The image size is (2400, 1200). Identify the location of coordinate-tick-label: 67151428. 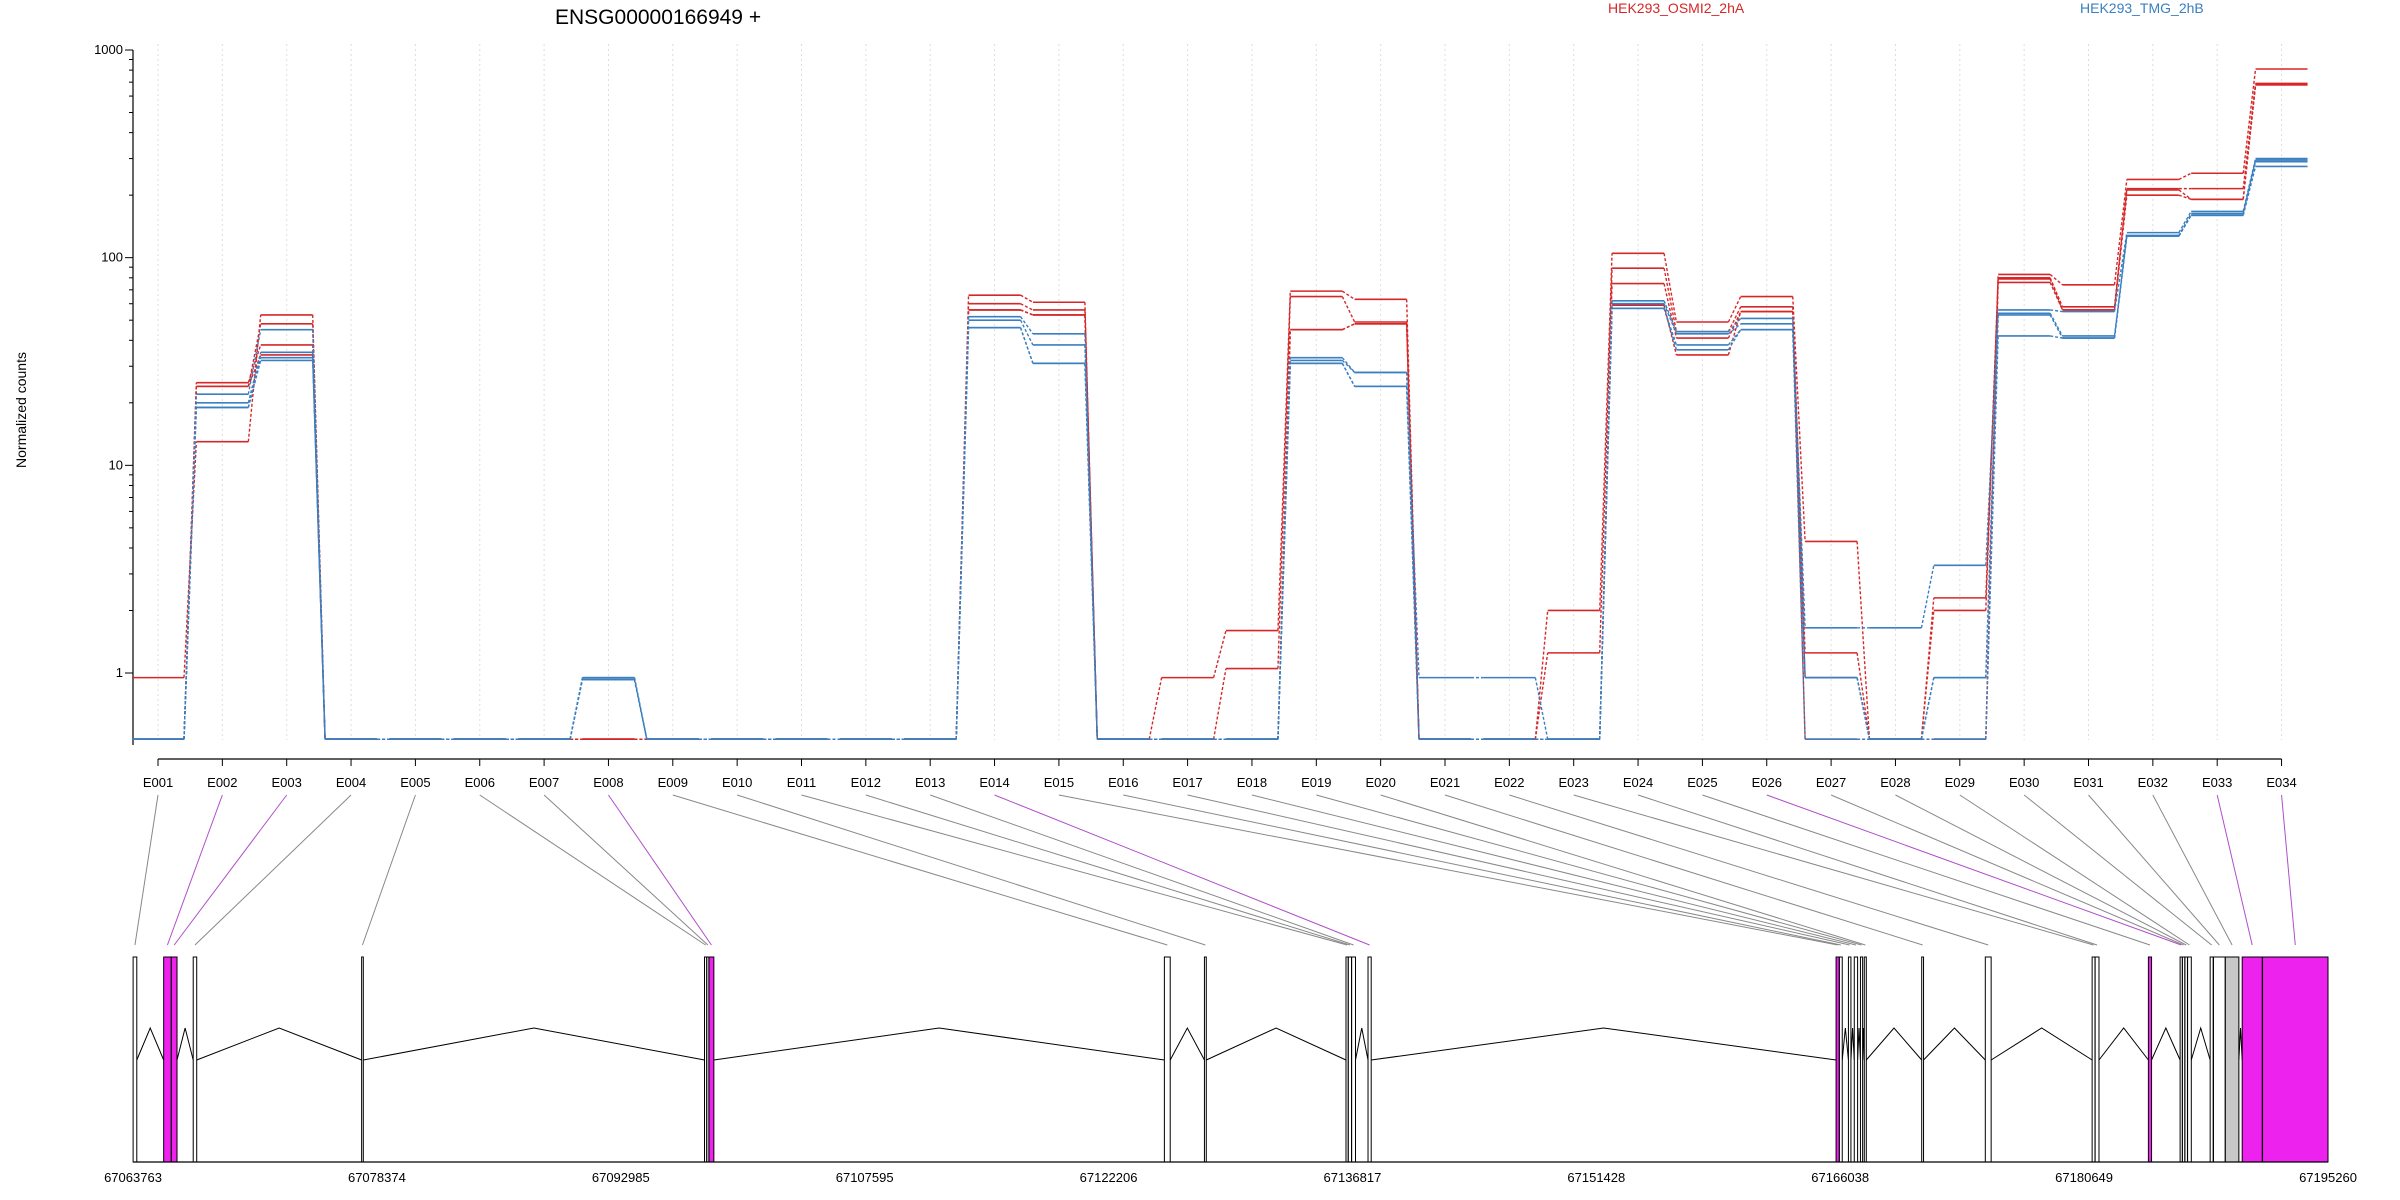
(1596, 1177).